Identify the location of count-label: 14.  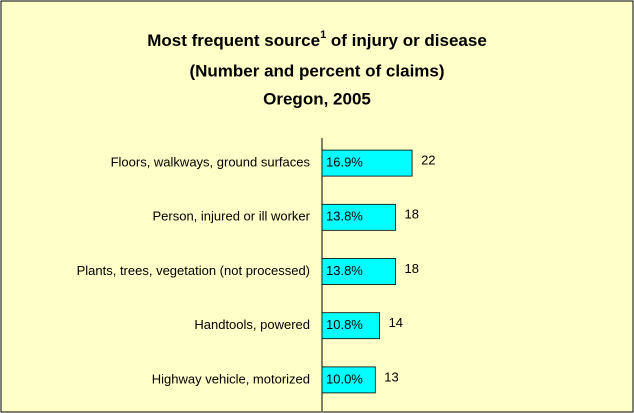
(396, 322).